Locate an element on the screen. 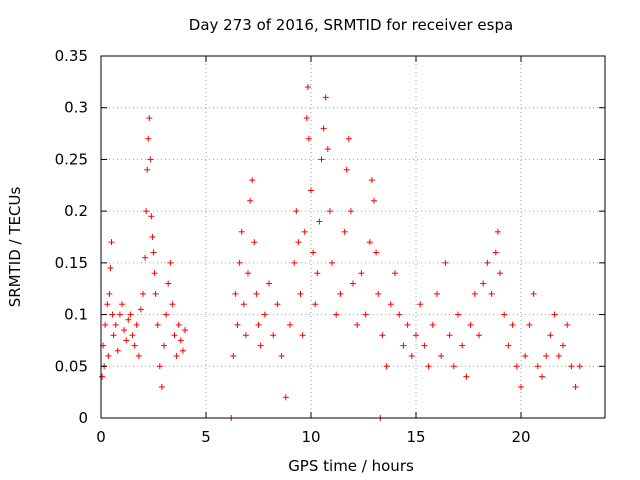 This screenshot has height=480, width=640. x-tick-label: 10 is located at coordinates (310, 437).